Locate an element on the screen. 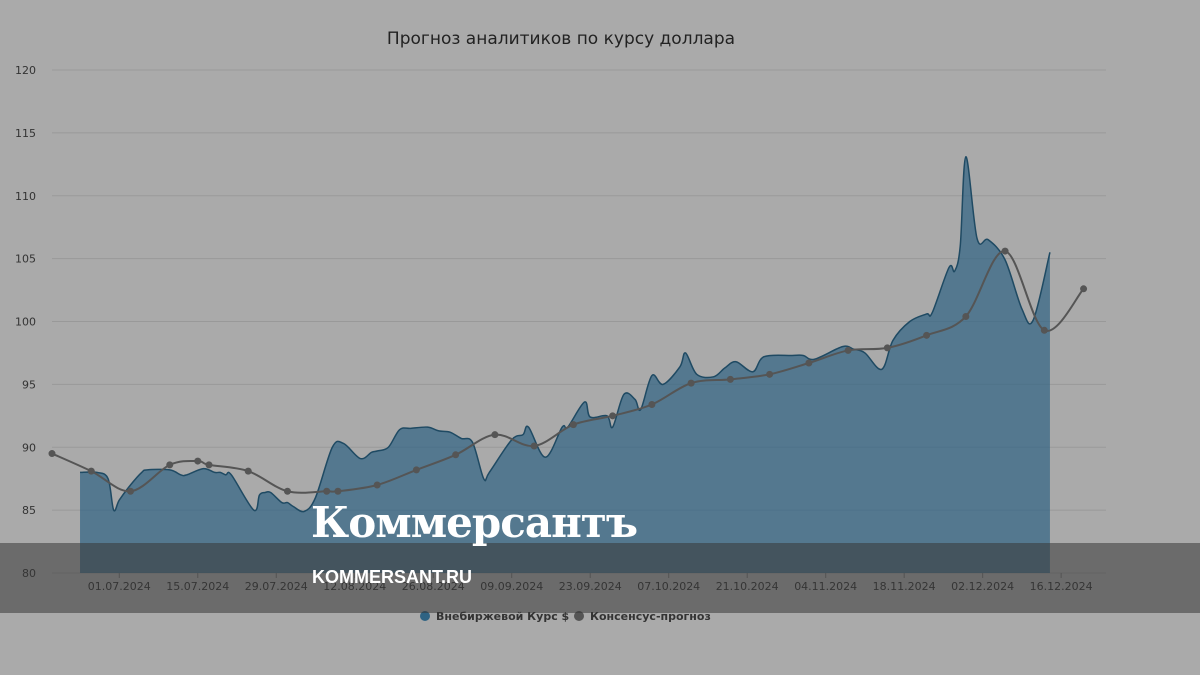 This screenshot has width=1200, height=675. kommersant-logo: Коммерсантъ is located at coordinates (474, 522).